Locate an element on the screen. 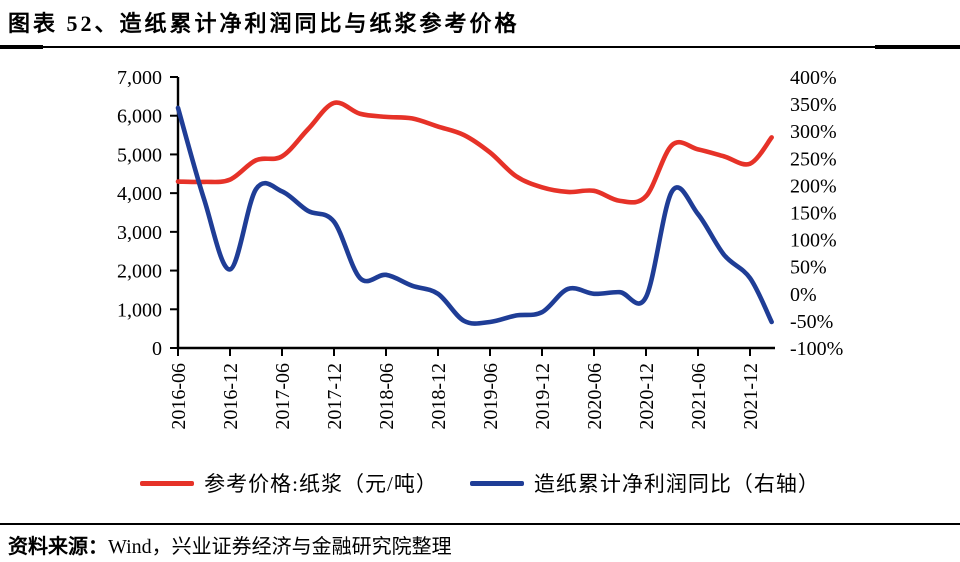 The width and height of the screenshot is (960, 562). svg-text: 2020-12 is located at coordinates (647, 396).